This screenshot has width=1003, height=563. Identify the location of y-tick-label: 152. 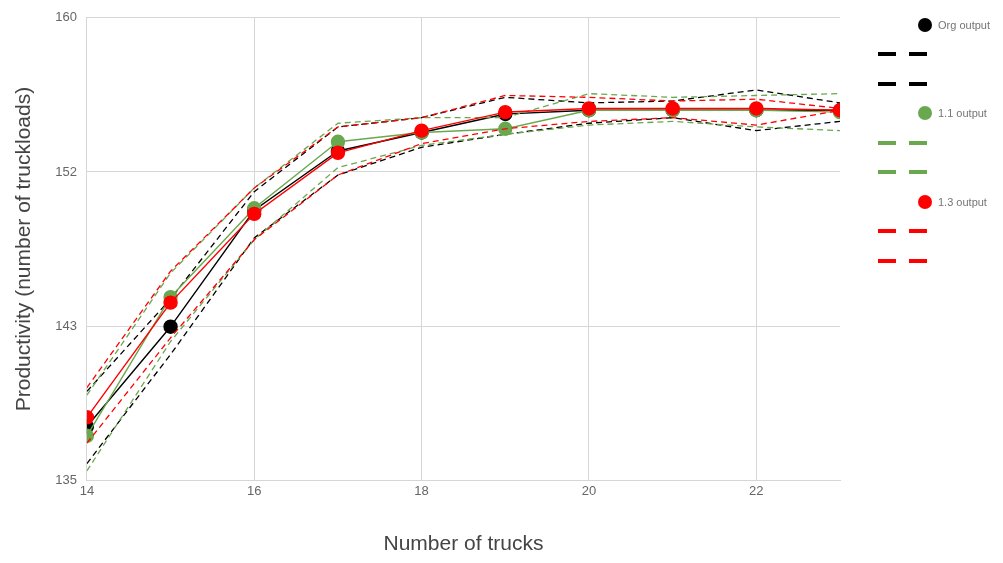
(66, 171).